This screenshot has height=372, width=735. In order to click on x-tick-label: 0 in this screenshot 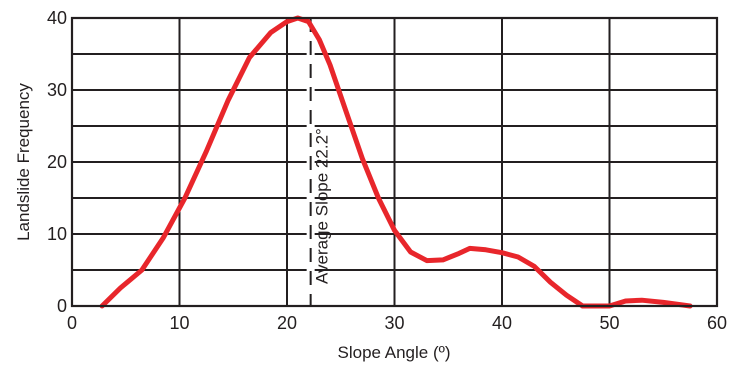, I will do `click(72, 323)`.